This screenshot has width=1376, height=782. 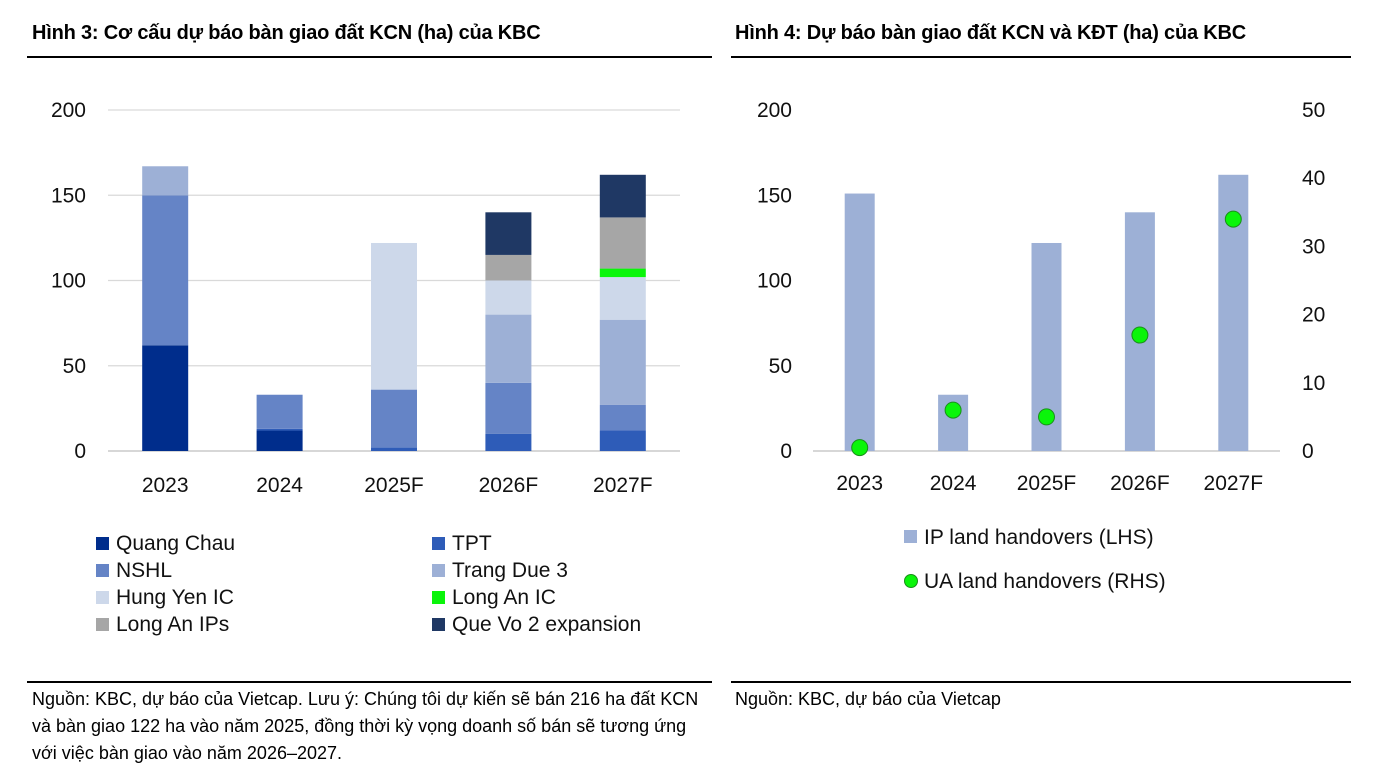 What do you see at coordinates (1041, 682) in the screenshot?
I see `figure-4-bottom-rule` at bounding box center [1041, 682].